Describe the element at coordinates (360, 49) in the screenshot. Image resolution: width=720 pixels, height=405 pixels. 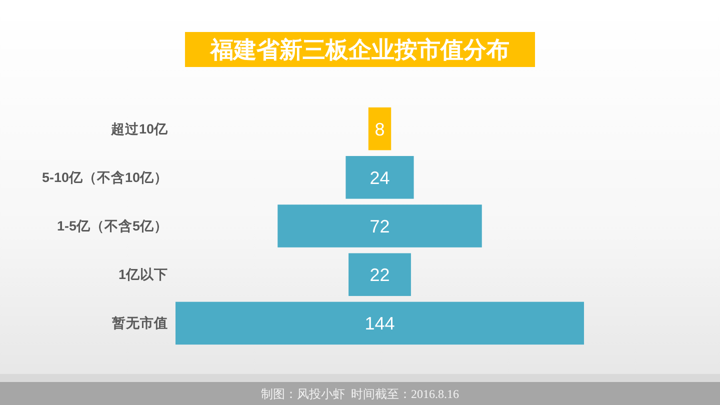
I see `title: 福建省新三板企业按市值分布` at that location.